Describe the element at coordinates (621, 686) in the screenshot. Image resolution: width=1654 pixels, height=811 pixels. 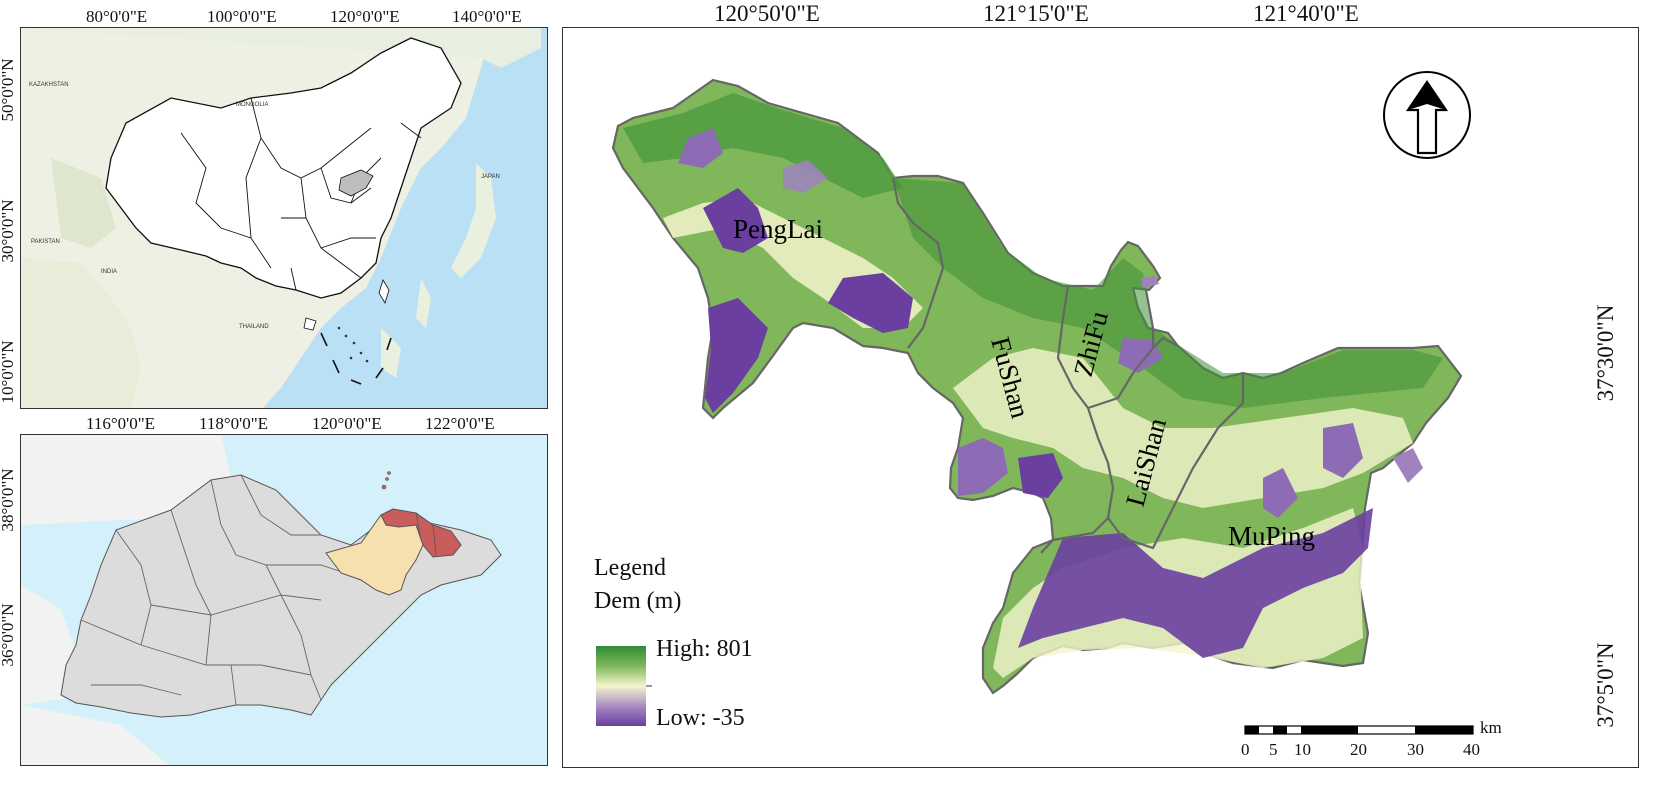
I see `legend-color-ramp` at that location.